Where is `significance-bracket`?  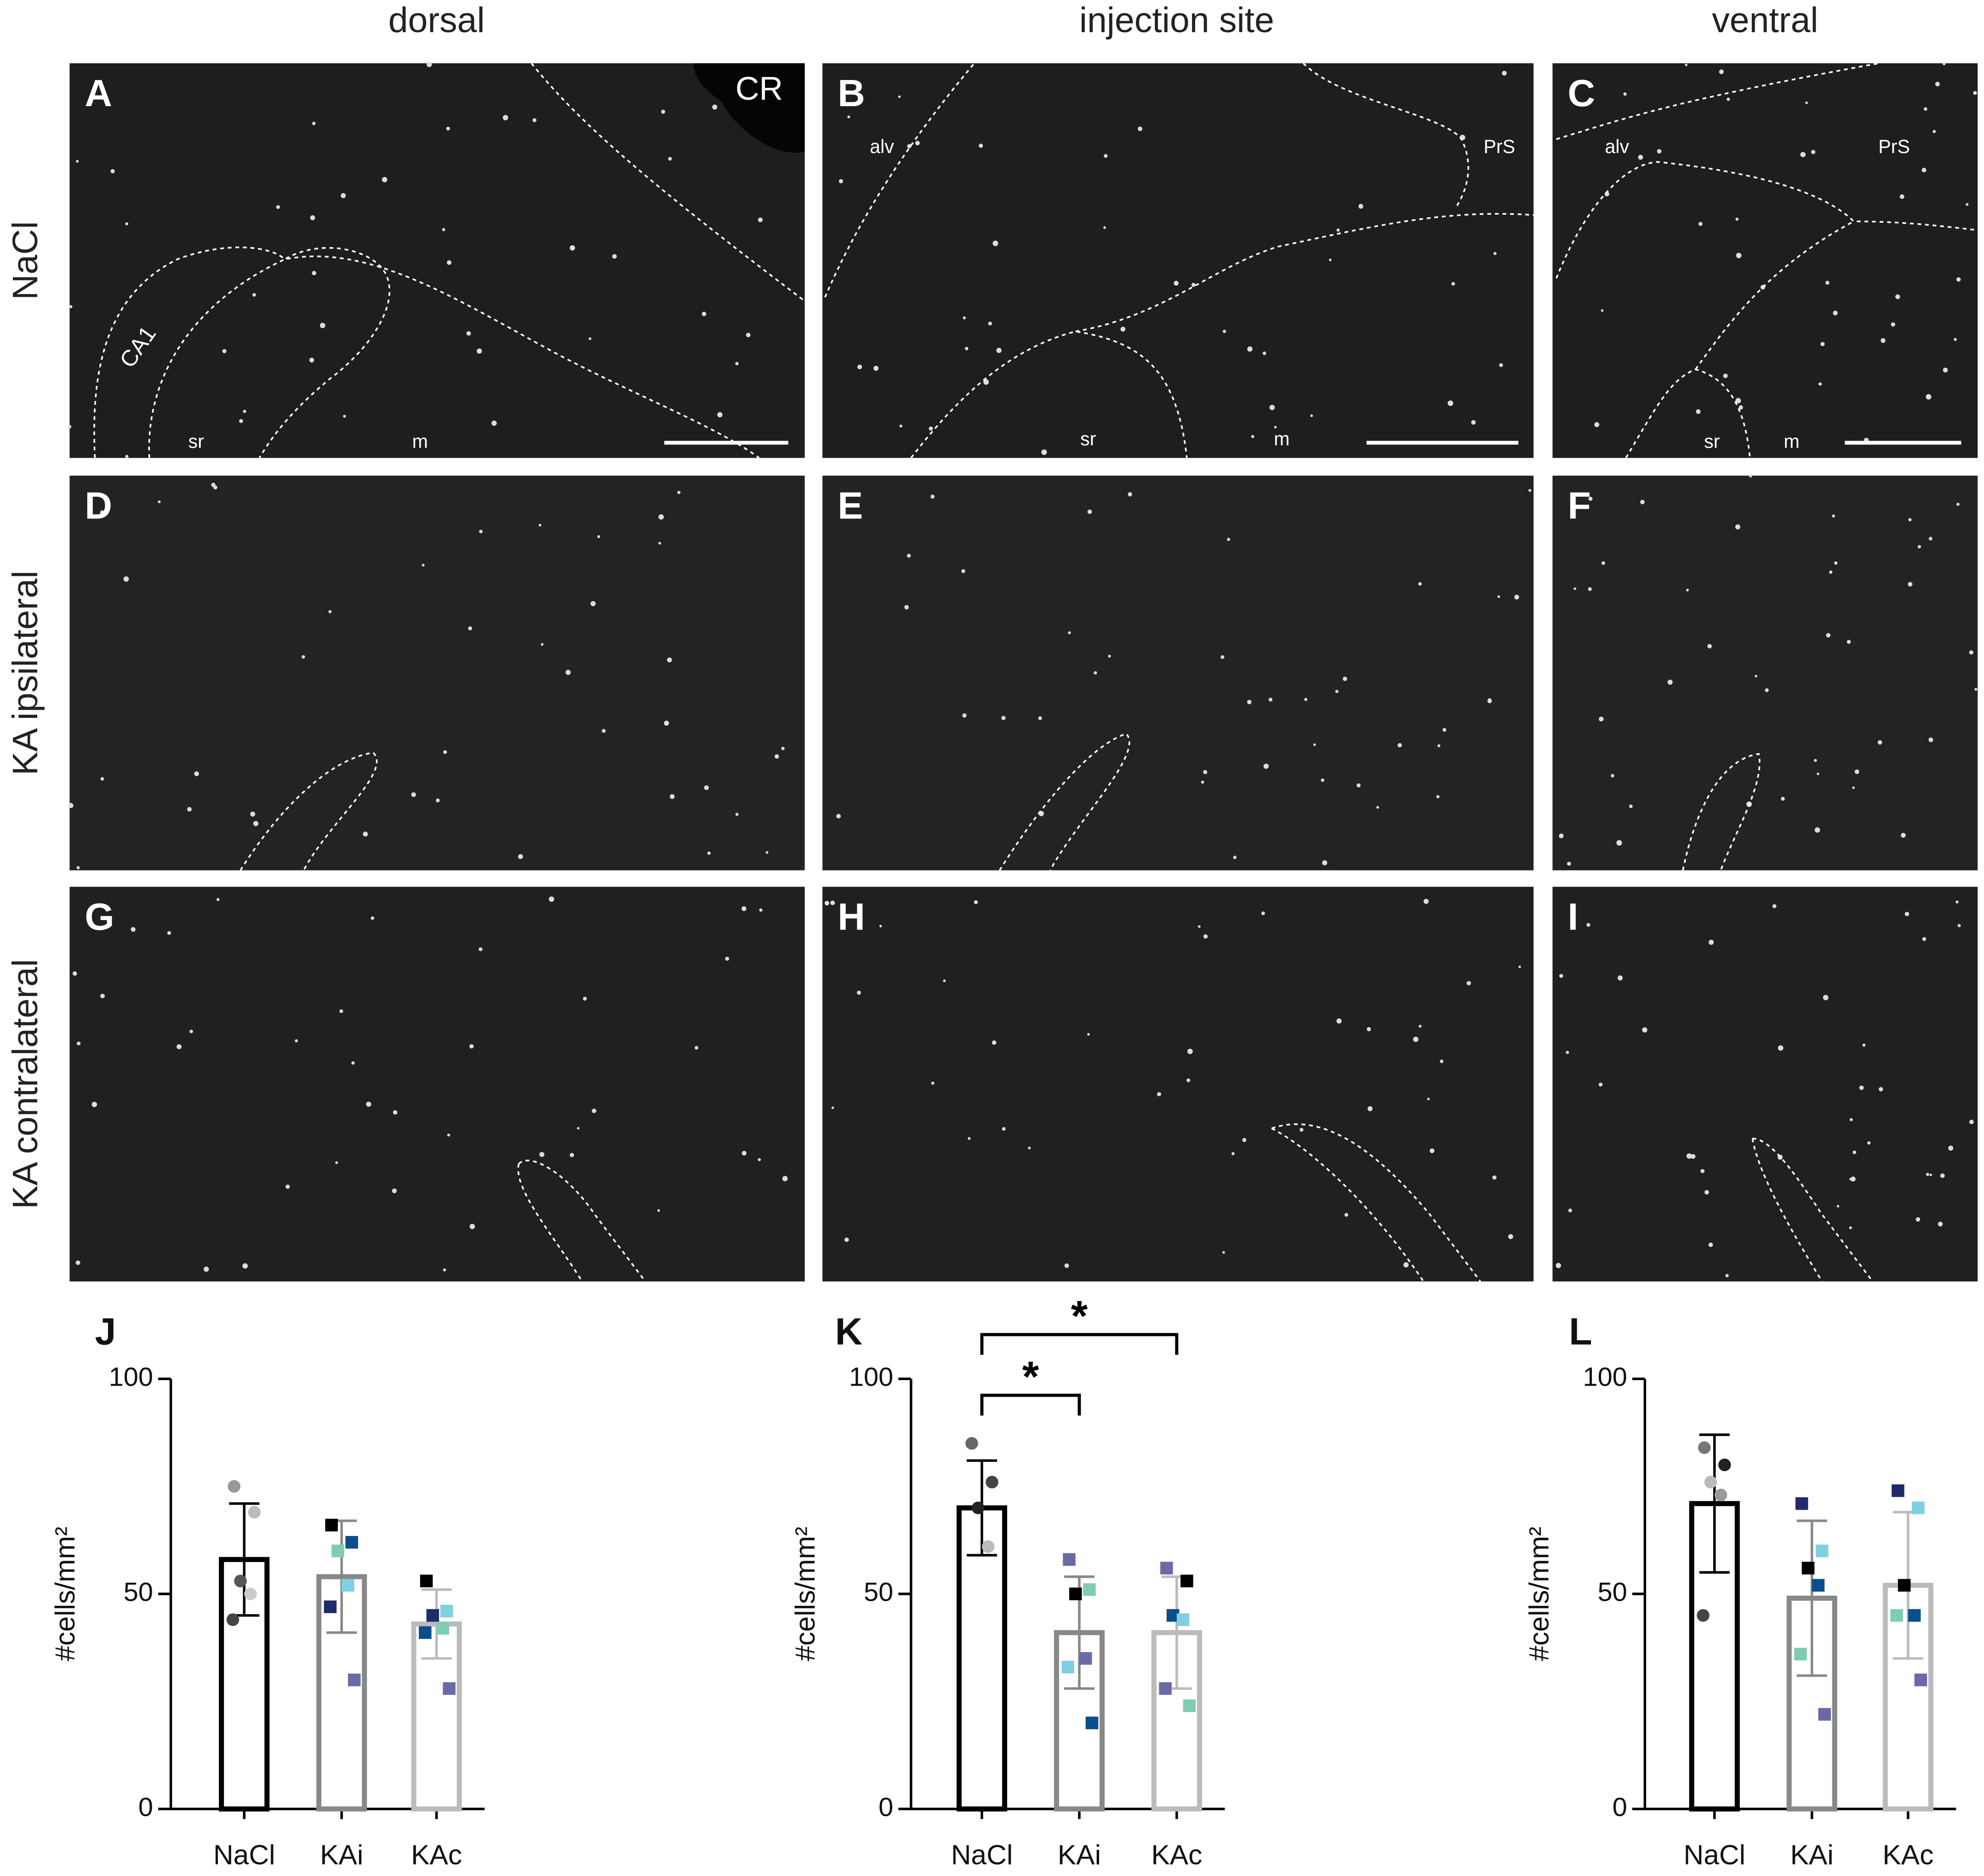 significance-bracket is located at coordinates (1030, 1404).